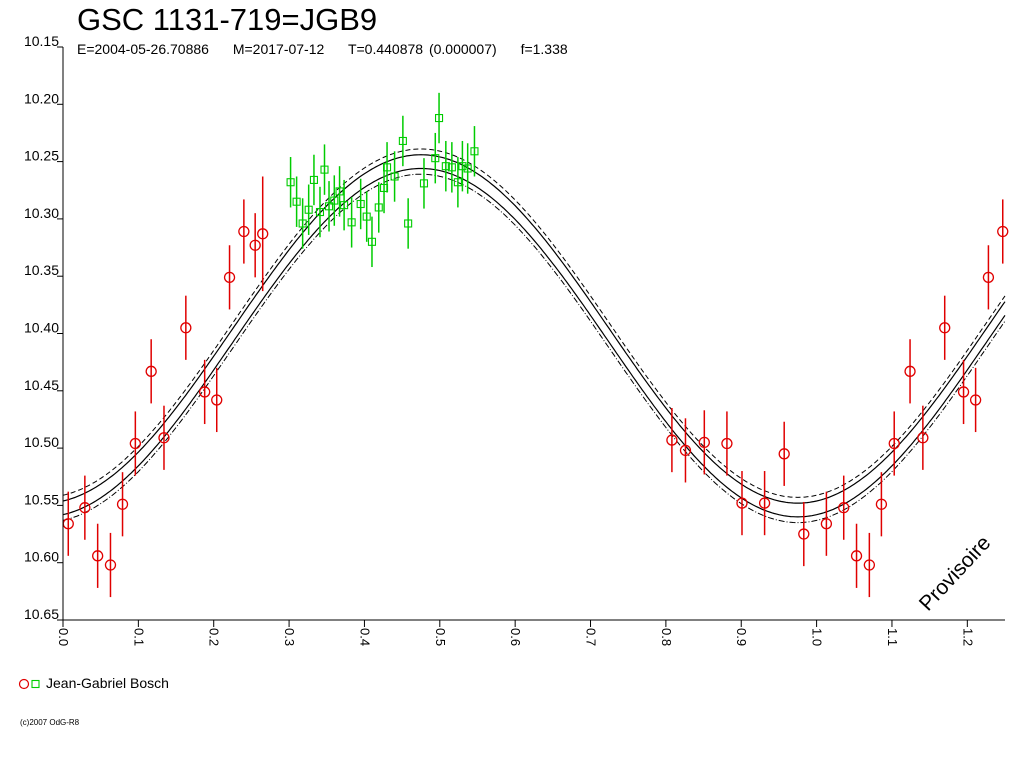 This screenshot has height=768, width=1024. Describe the element at coordinates (967, 637) in the screenshot. I see `x-tick-label: 1.2` at that location.